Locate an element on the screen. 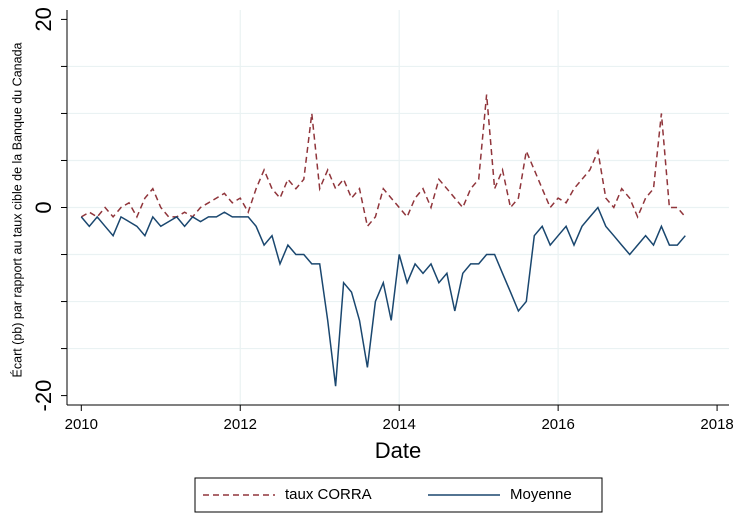 This screenshot has width=737, height=513. x-tick-label: 2010 is located at coordinates (81, 424).